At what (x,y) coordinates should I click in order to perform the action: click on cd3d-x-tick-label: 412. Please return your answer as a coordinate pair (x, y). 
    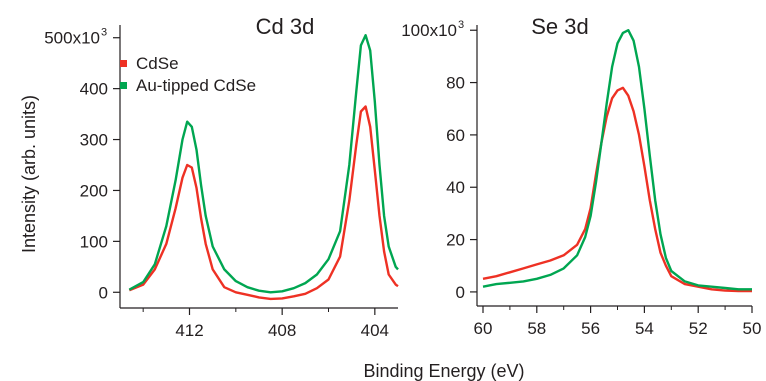
    Looking at the image, I should click on (189, 330).